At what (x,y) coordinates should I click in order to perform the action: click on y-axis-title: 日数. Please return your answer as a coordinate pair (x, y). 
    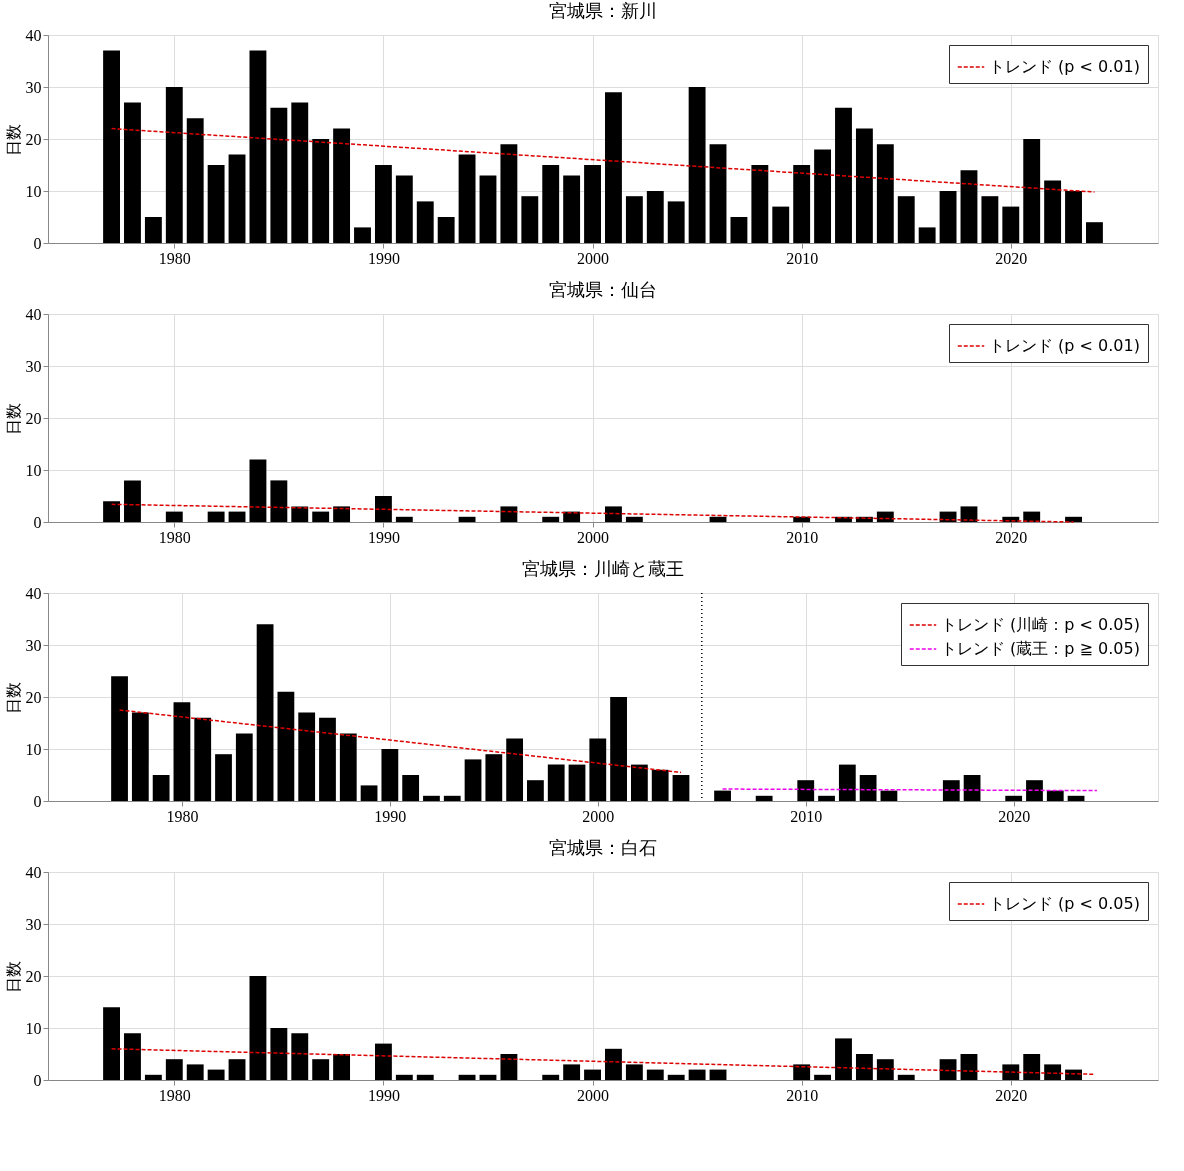
    Looking at the image, I should click on (13, 418).